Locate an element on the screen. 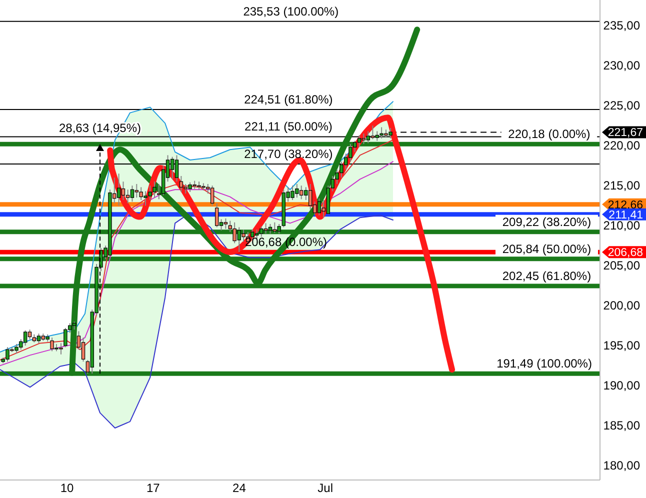  ref-line-label: 212,66 is located at coordinates (625, 205).